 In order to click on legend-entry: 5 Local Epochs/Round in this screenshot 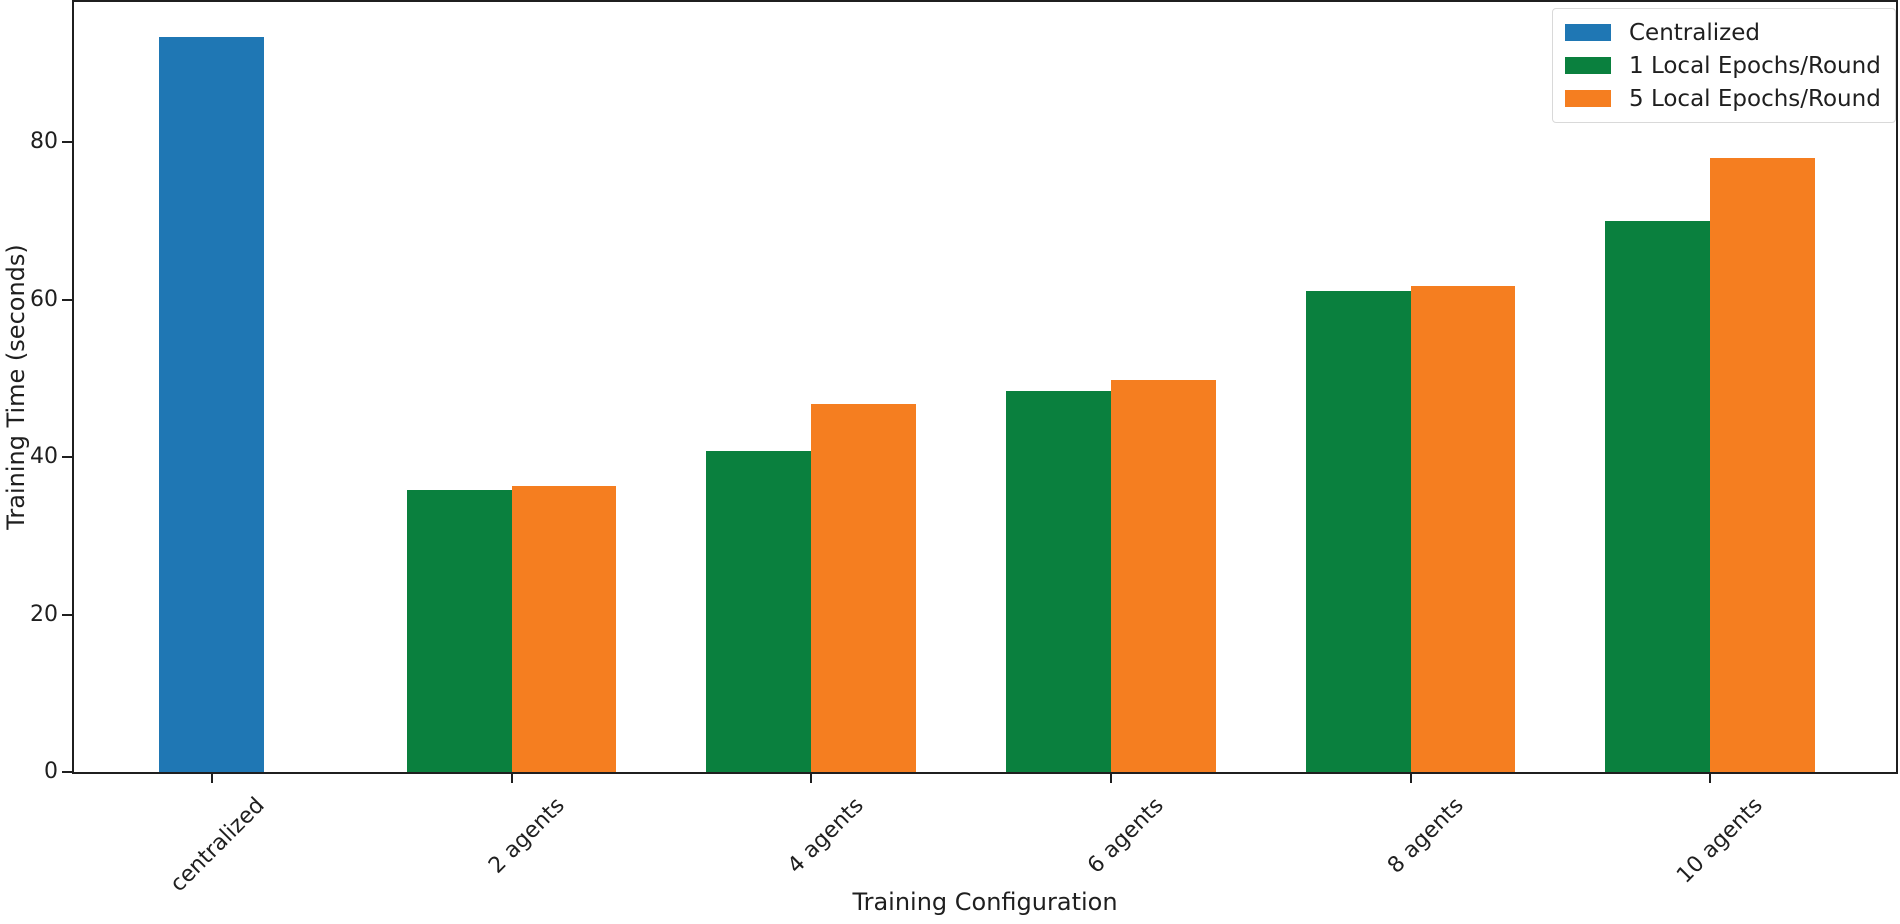, I will do `click(1723, 98)`.